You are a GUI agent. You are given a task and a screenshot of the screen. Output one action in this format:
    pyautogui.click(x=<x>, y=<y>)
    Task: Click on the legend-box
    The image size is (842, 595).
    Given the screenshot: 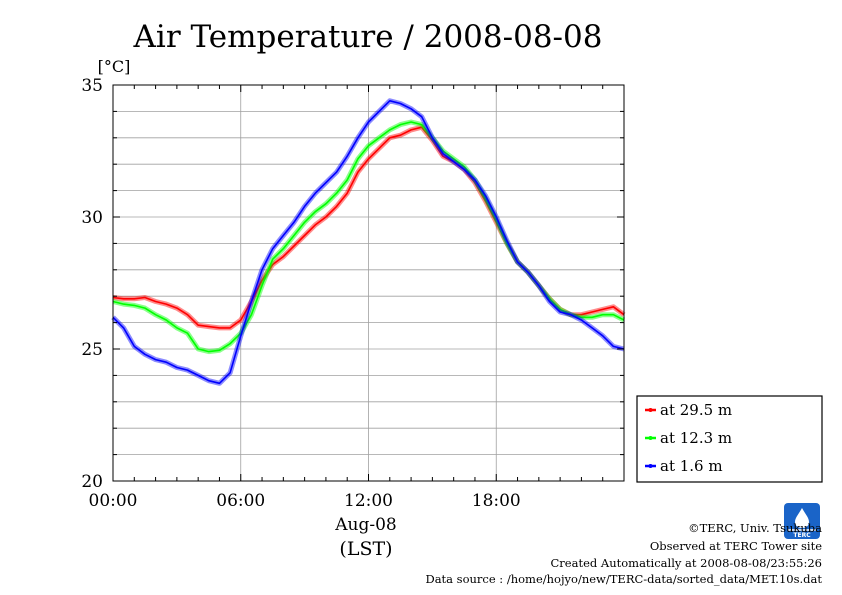 What is the action you would take?
    pyautogui.click(x=729, y=439)
    